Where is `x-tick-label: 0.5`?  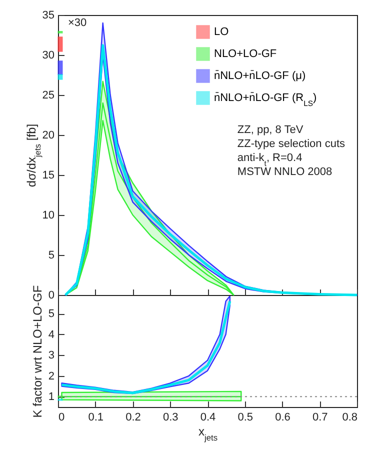
x-tick-label: 0.5 is located at coordinates (246, 418).